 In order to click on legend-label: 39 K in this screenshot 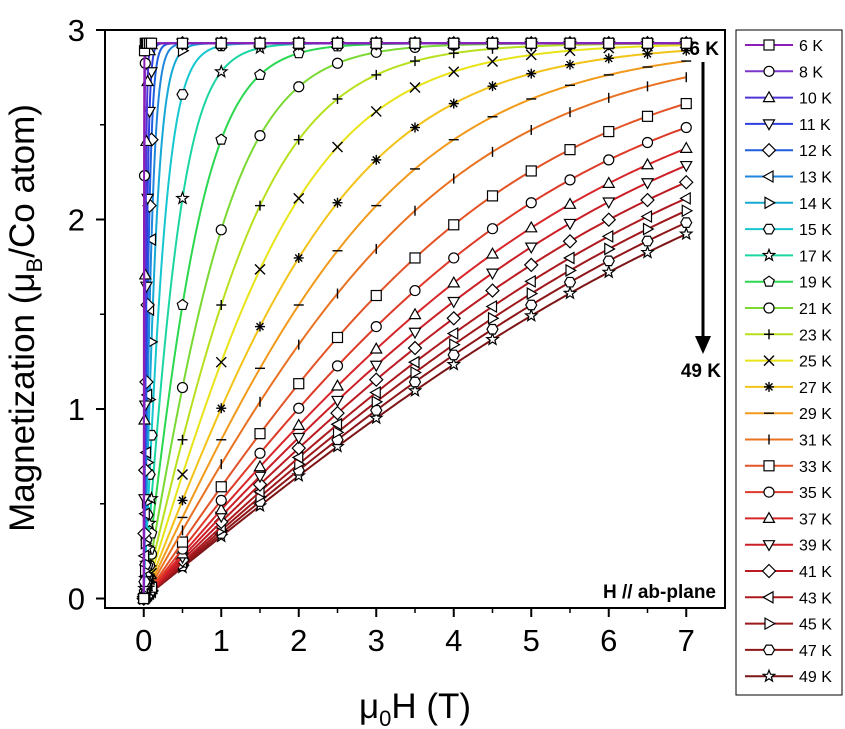, I will do `click(815, 546)`.